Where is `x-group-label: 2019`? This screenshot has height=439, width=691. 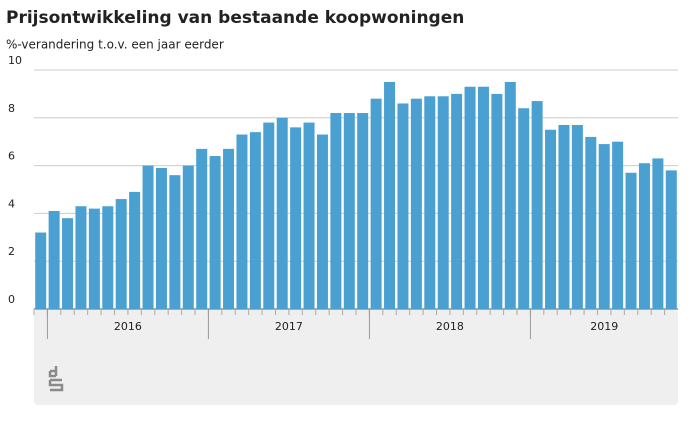
x-group-label: 2019 is located at coordinates (604, 326).